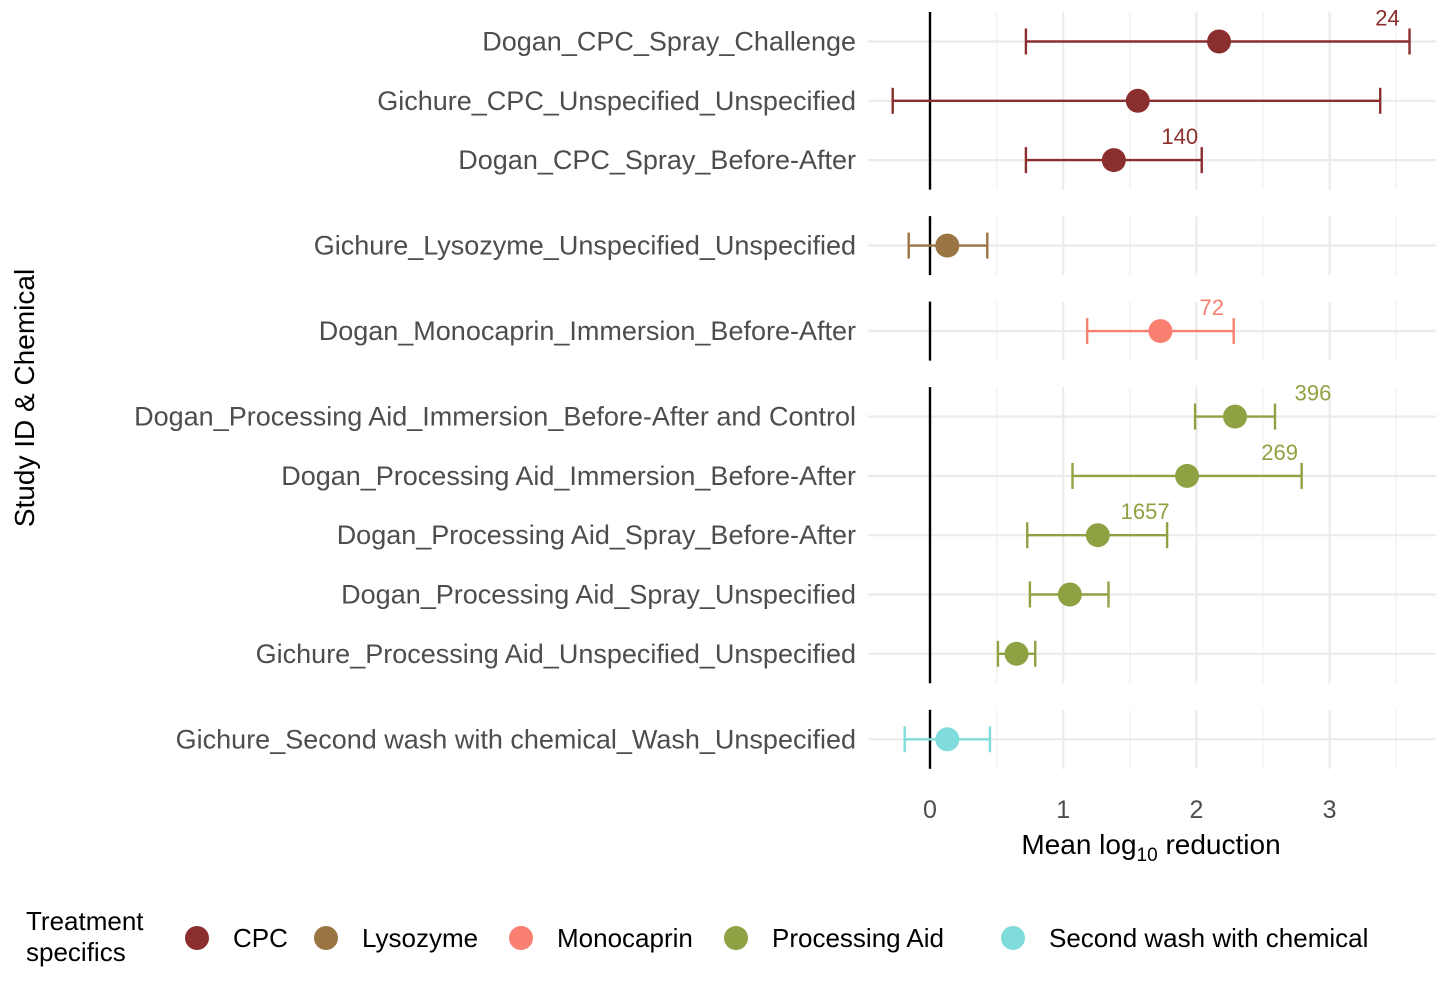 This screenshot has width=1449, height=1001. What do you see at coordinates (1330, 810) in the screenshot?
I see `x-tick-label: 3` at bounding box center [1330, 810].